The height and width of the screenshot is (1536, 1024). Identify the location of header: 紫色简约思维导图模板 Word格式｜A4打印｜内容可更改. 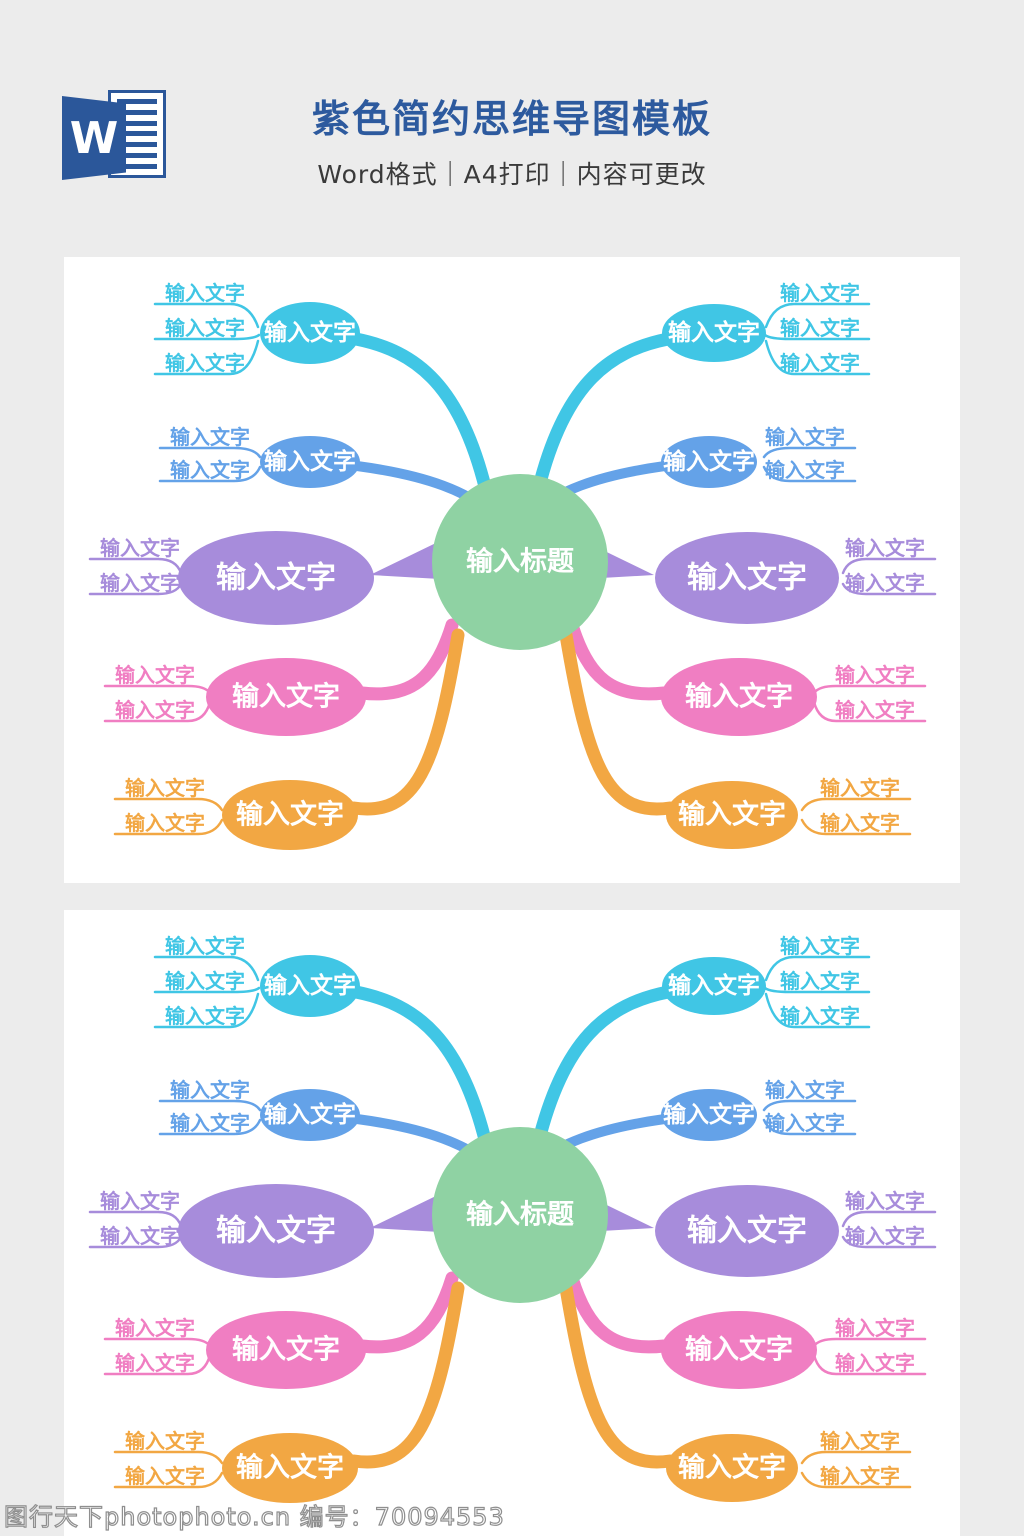
(512, 139).